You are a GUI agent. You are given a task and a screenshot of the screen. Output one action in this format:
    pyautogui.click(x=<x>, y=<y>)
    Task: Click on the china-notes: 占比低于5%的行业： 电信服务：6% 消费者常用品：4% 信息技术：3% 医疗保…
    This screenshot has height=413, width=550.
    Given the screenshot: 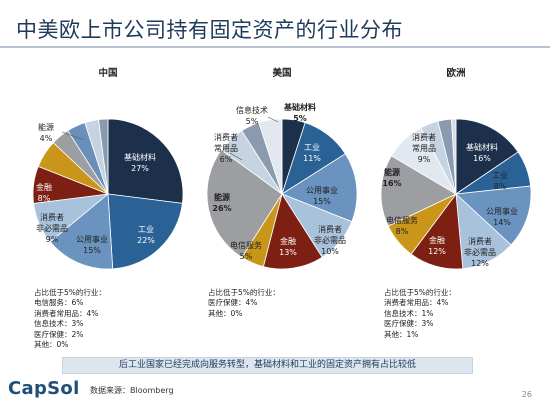 What is the action you would take?
    pyautogui.click(x=70, y=319)
    